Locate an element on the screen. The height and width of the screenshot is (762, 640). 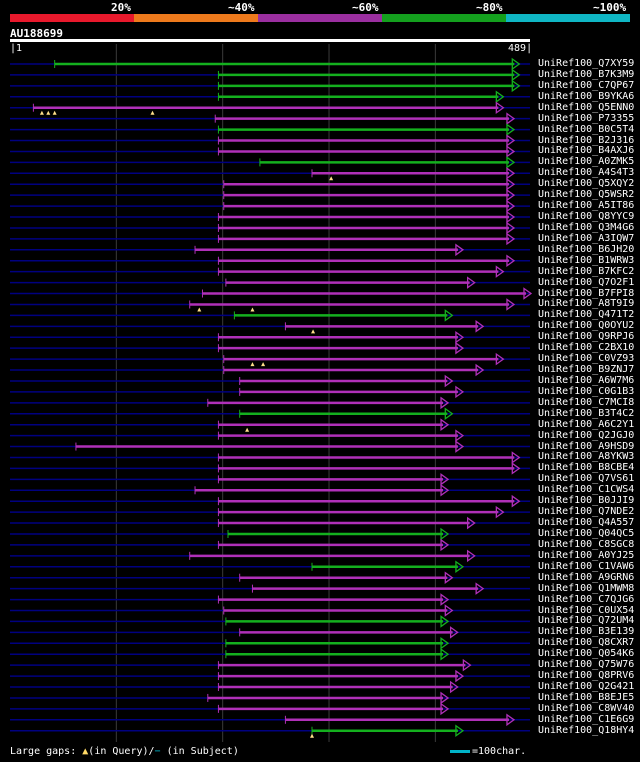
hit-label: UniRef100_A4S4T3 is located at coordinates (586, 173).